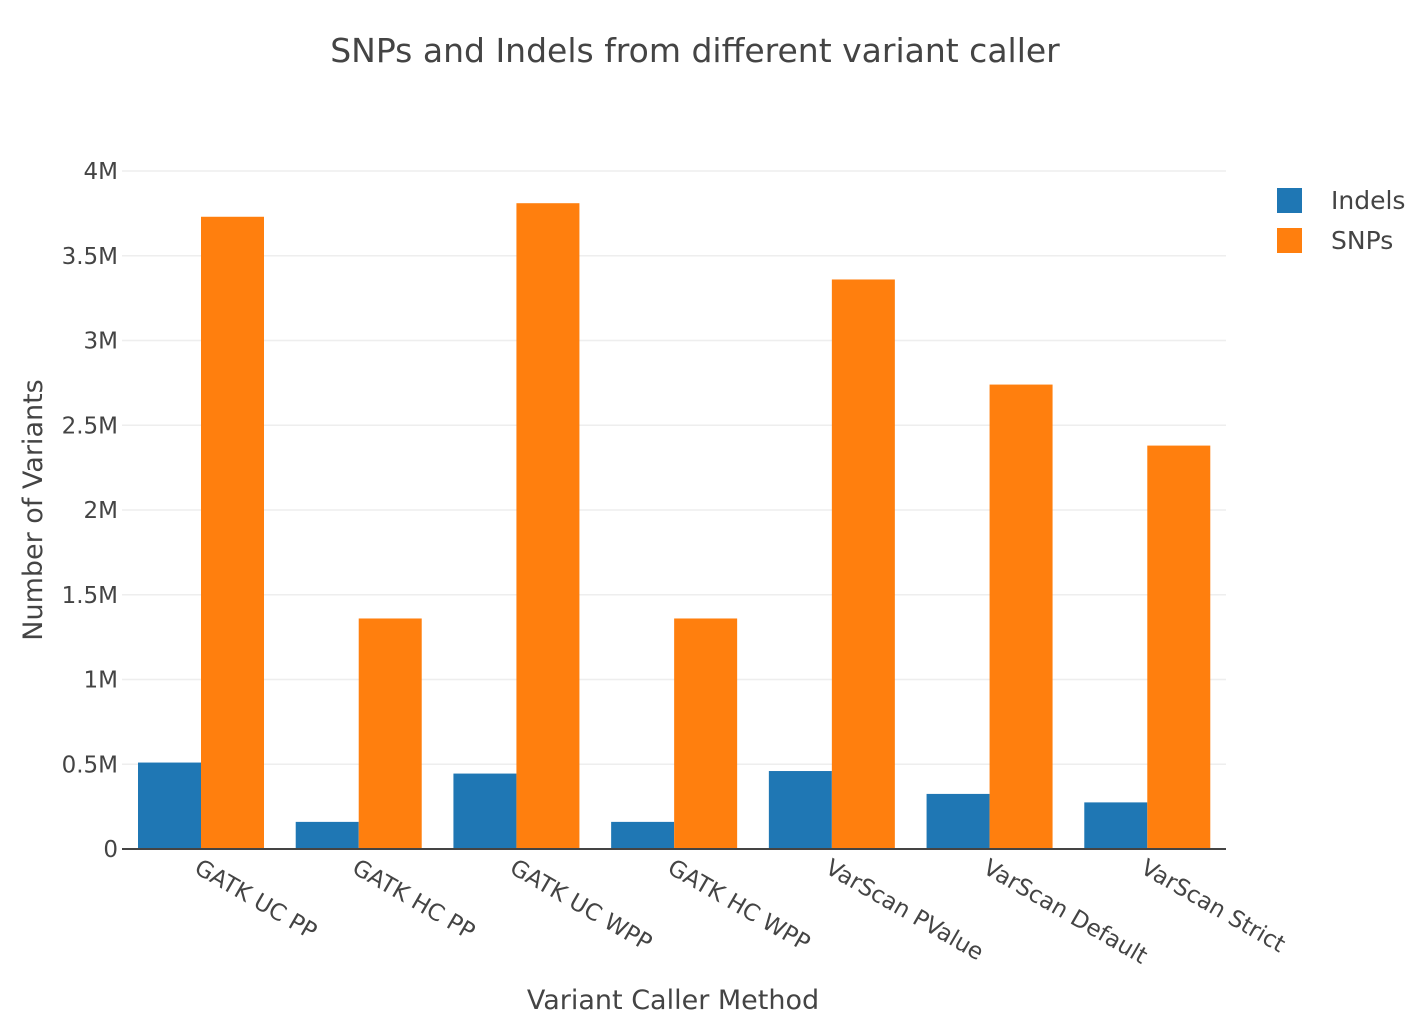 The image size is (1414, 1027). Describe the element at coordinates (101, 511) in the screenshot. I see `y-tick-label: 2M` at that location.